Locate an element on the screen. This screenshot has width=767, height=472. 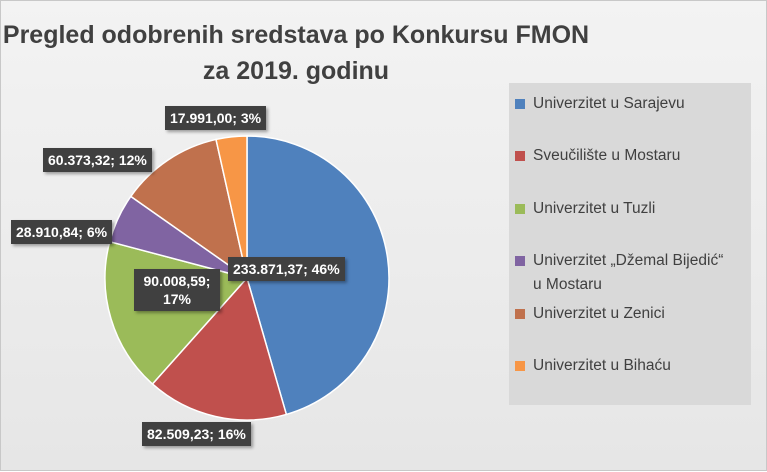
chart-title-line-2: za 2019. godinu is located at coordinates (296, 71).